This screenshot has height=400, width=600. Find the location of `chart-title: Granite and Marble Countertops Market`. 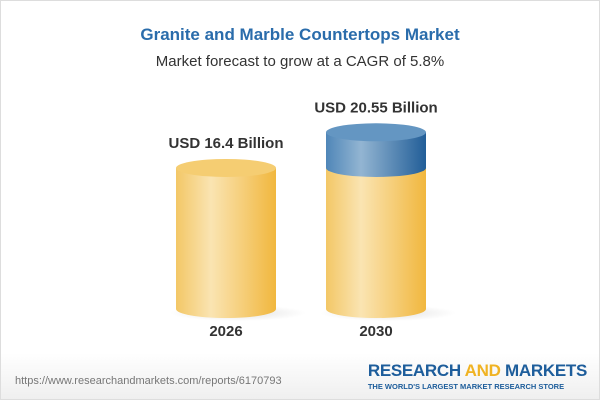

chart-title: Granite and Marble Countertops Market is located at coordinates (300, 34).